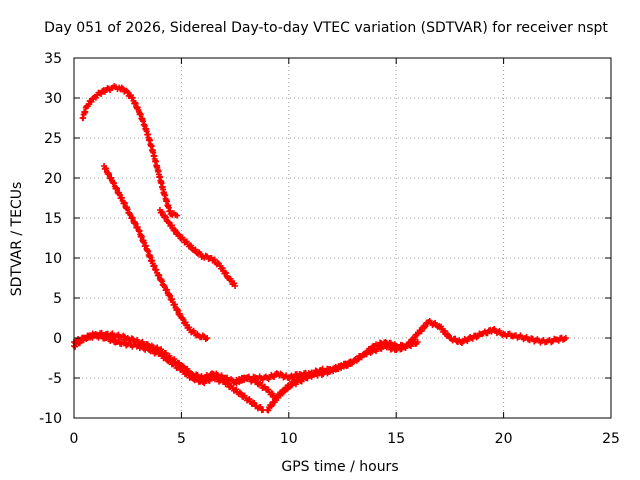 This screenshot has width=640, height=480. What do you see at coordinates (289, 439) in the screenshot?
I see `x-tick-label: 10` at bounding box center [289, 439].